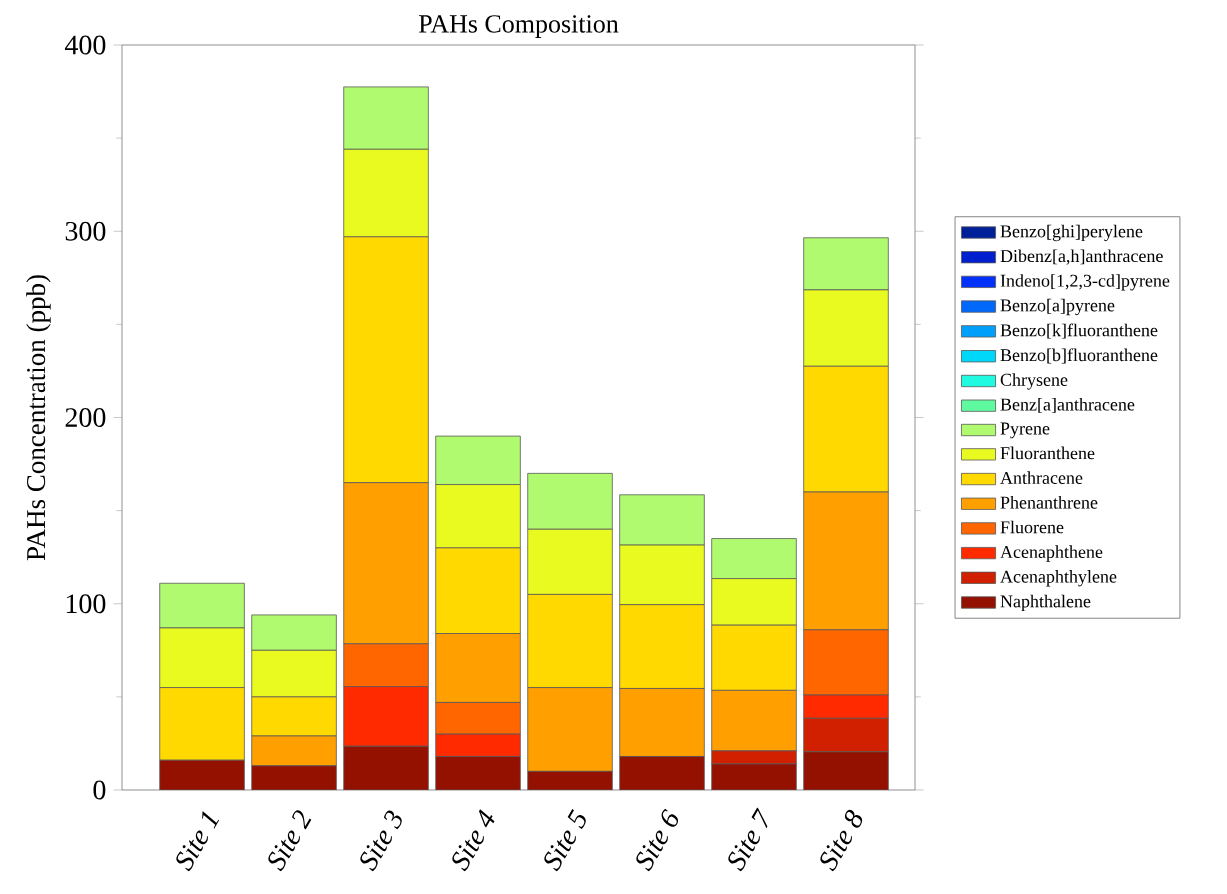 This screenshot has width=1227, height=894. Describe the element at coordinates (1041, 477) in the screenshot. I see `legend-label: Anthracene` at that location.